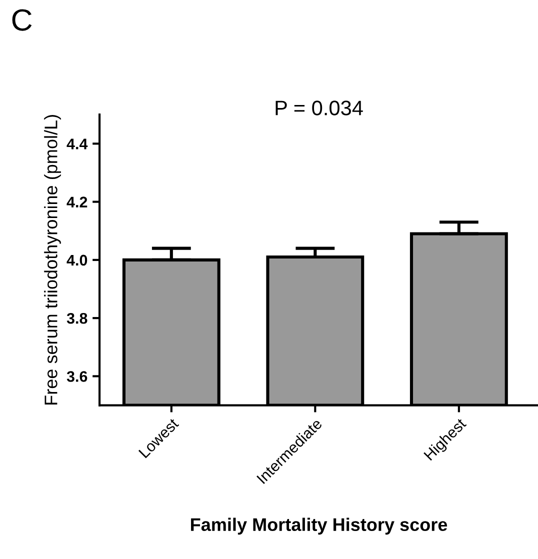 Image resolution: width=538 pixels, height=559 pixels. Describe the element at coordinates (22, 20) in the screenshot. I see `text: C` at that location.